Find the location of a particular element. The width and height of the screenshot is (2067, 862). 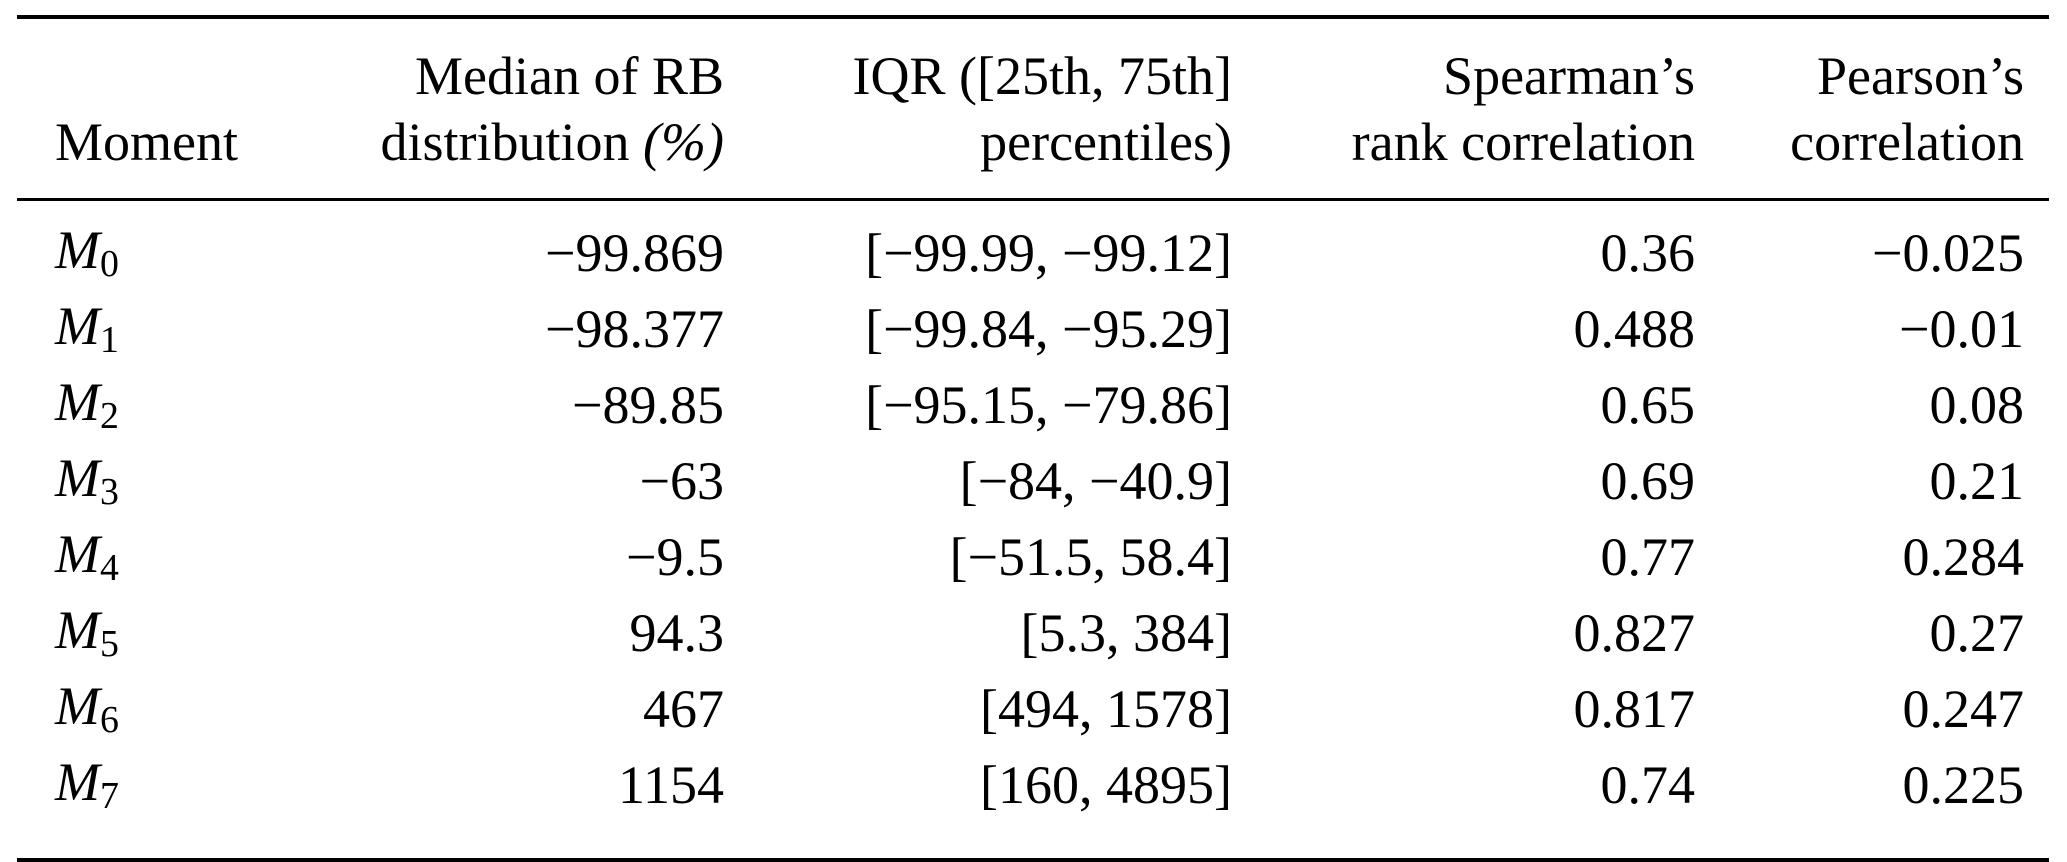

moment-subscript: 1 is located at coordinates (109, 340).